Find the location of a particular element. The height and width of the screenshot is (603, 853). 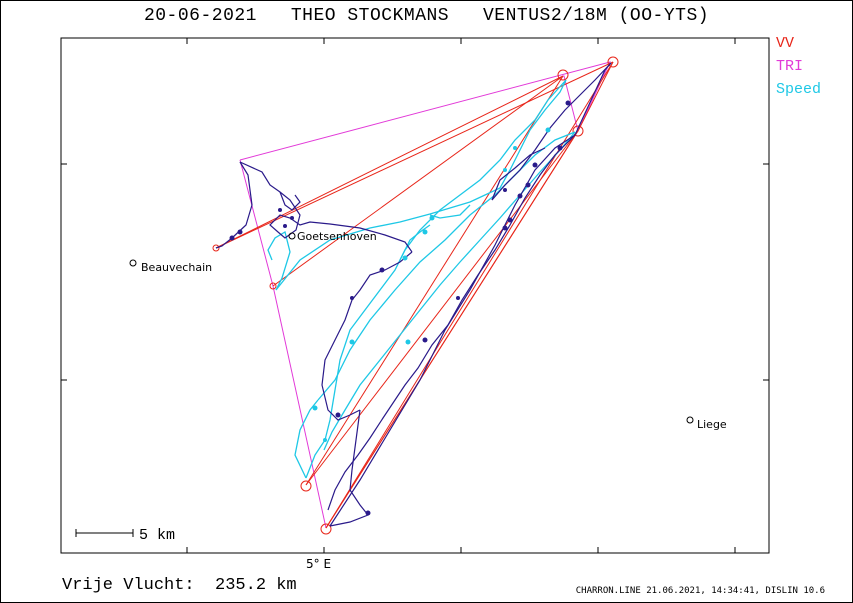

longitude-label: 5° E is located at coordinates (319, 564).